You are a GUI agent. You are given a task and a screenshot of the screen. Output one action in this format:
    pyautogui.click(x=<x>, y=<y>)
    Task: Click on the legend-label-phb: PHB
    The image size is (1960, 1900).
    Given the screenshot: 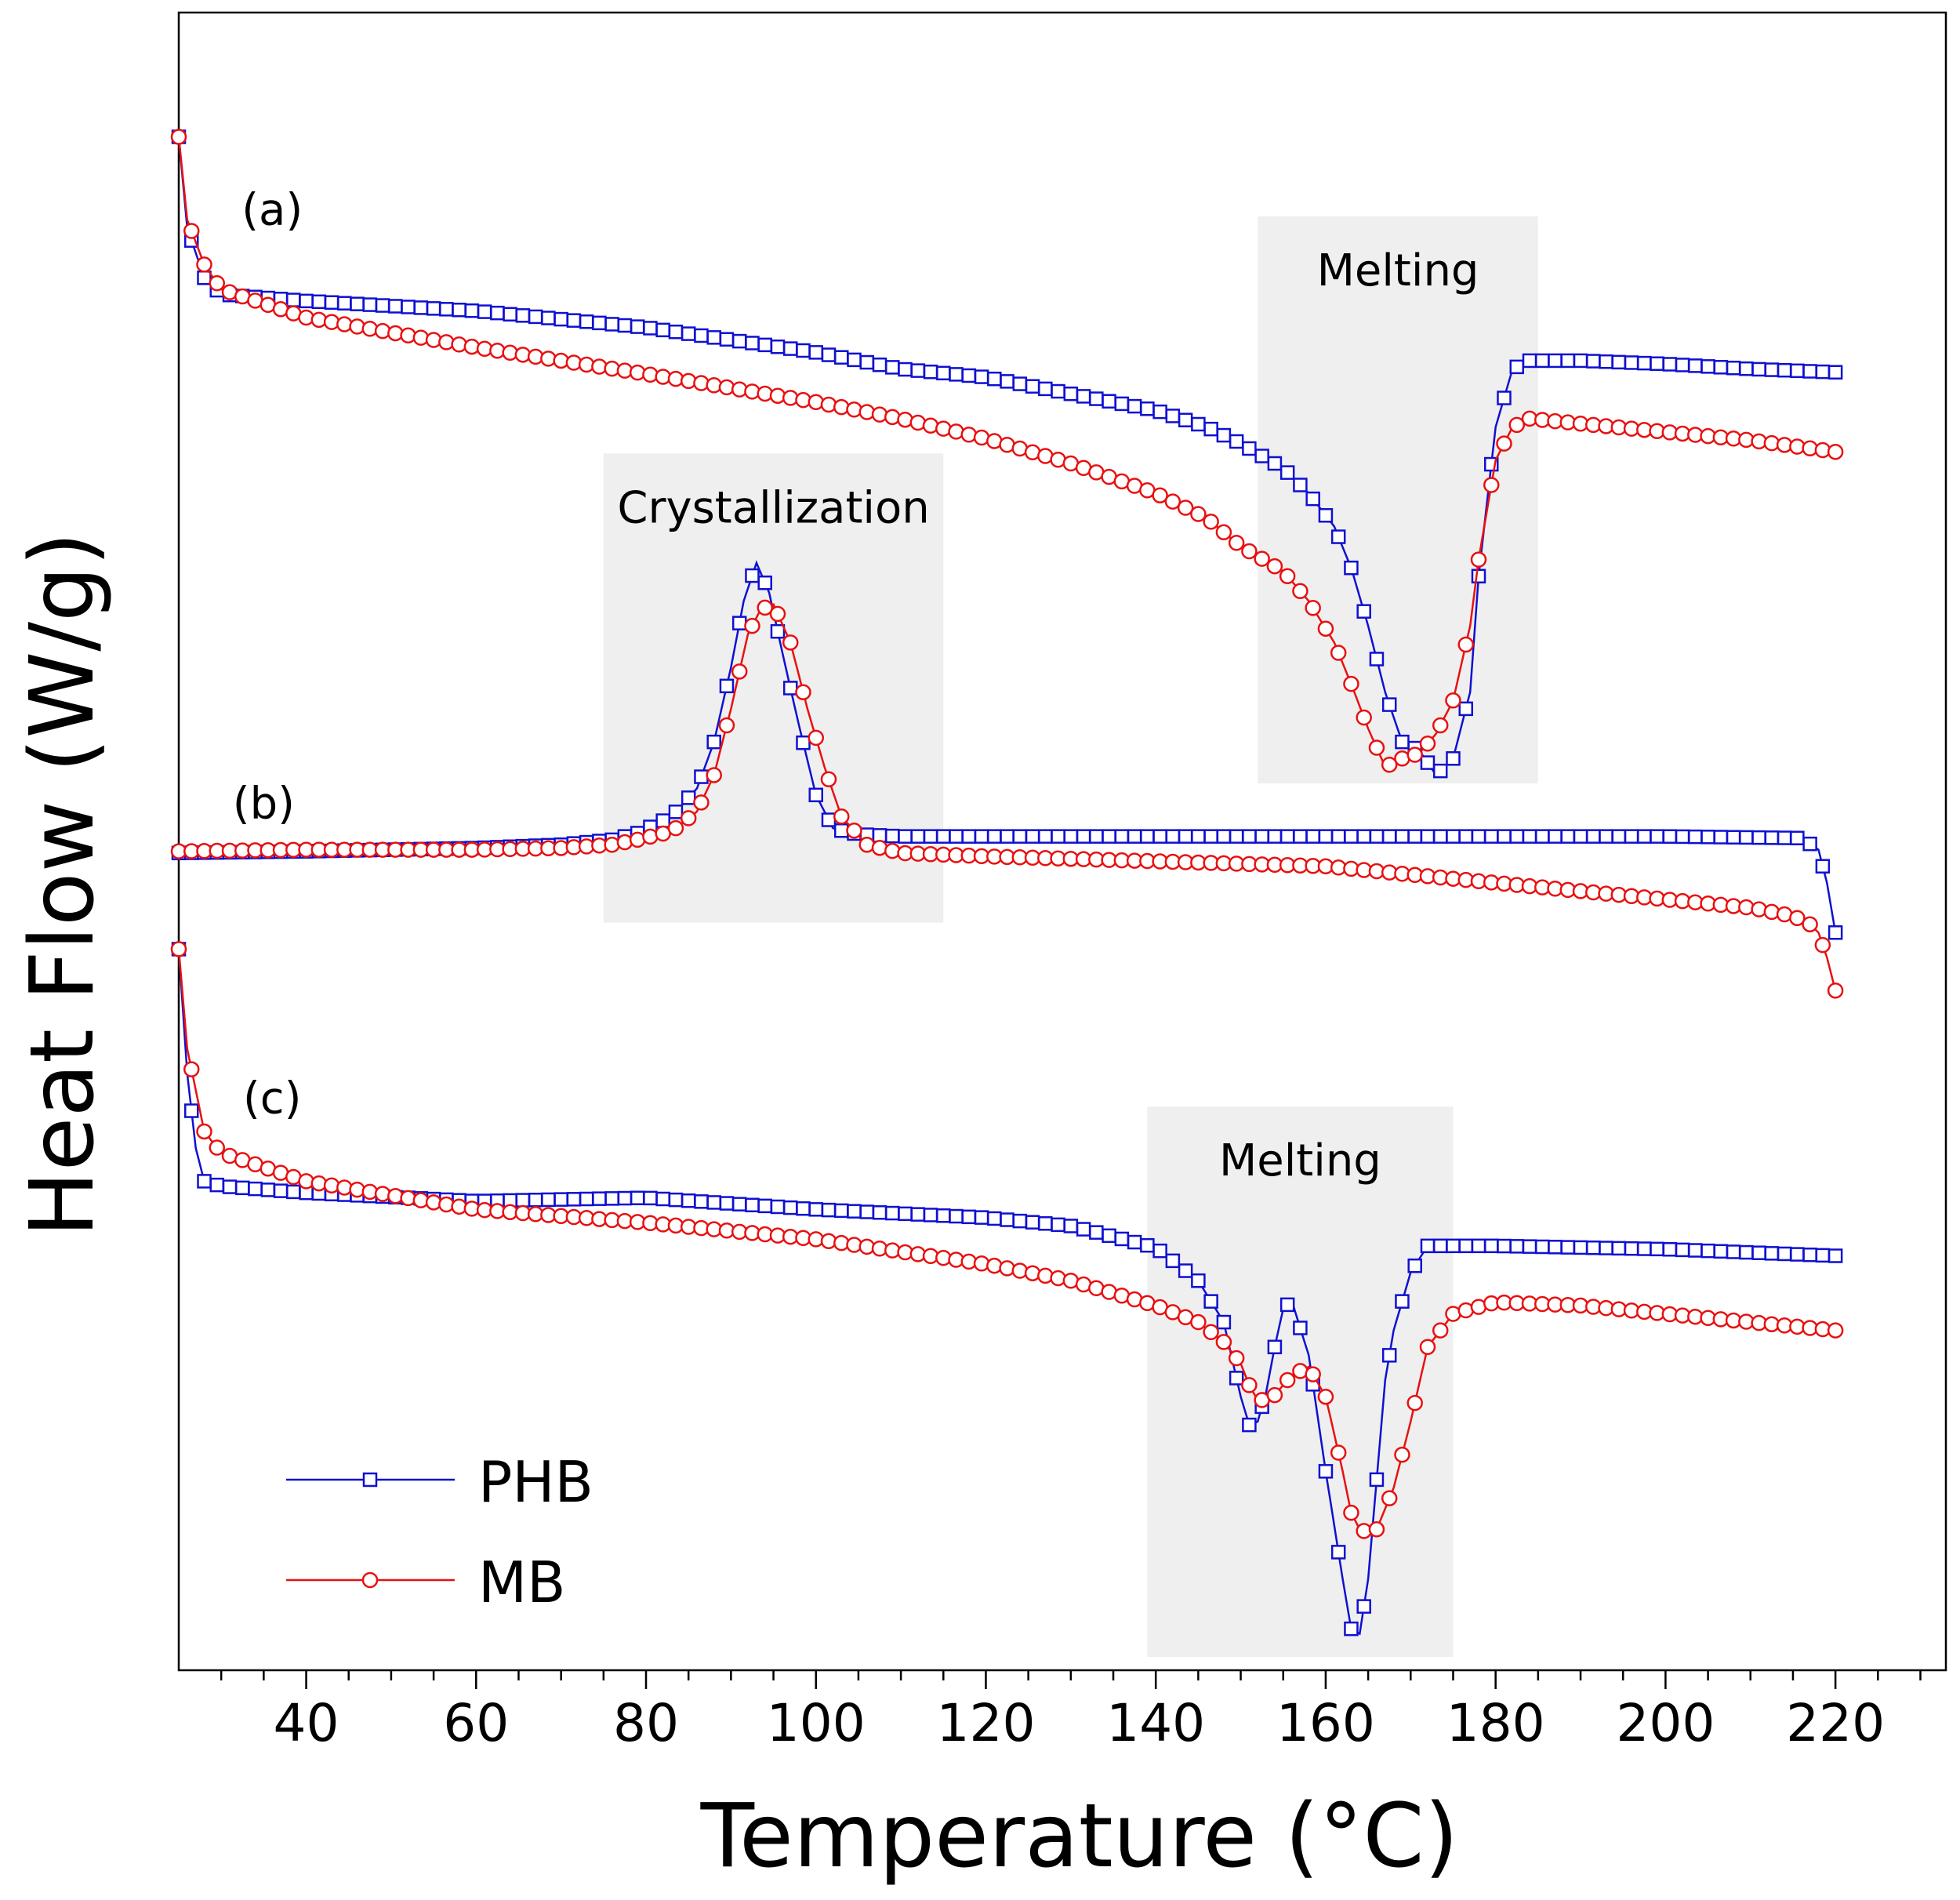 What is the action you would take?
    pyautogui.click(x=535, y=1482)
    